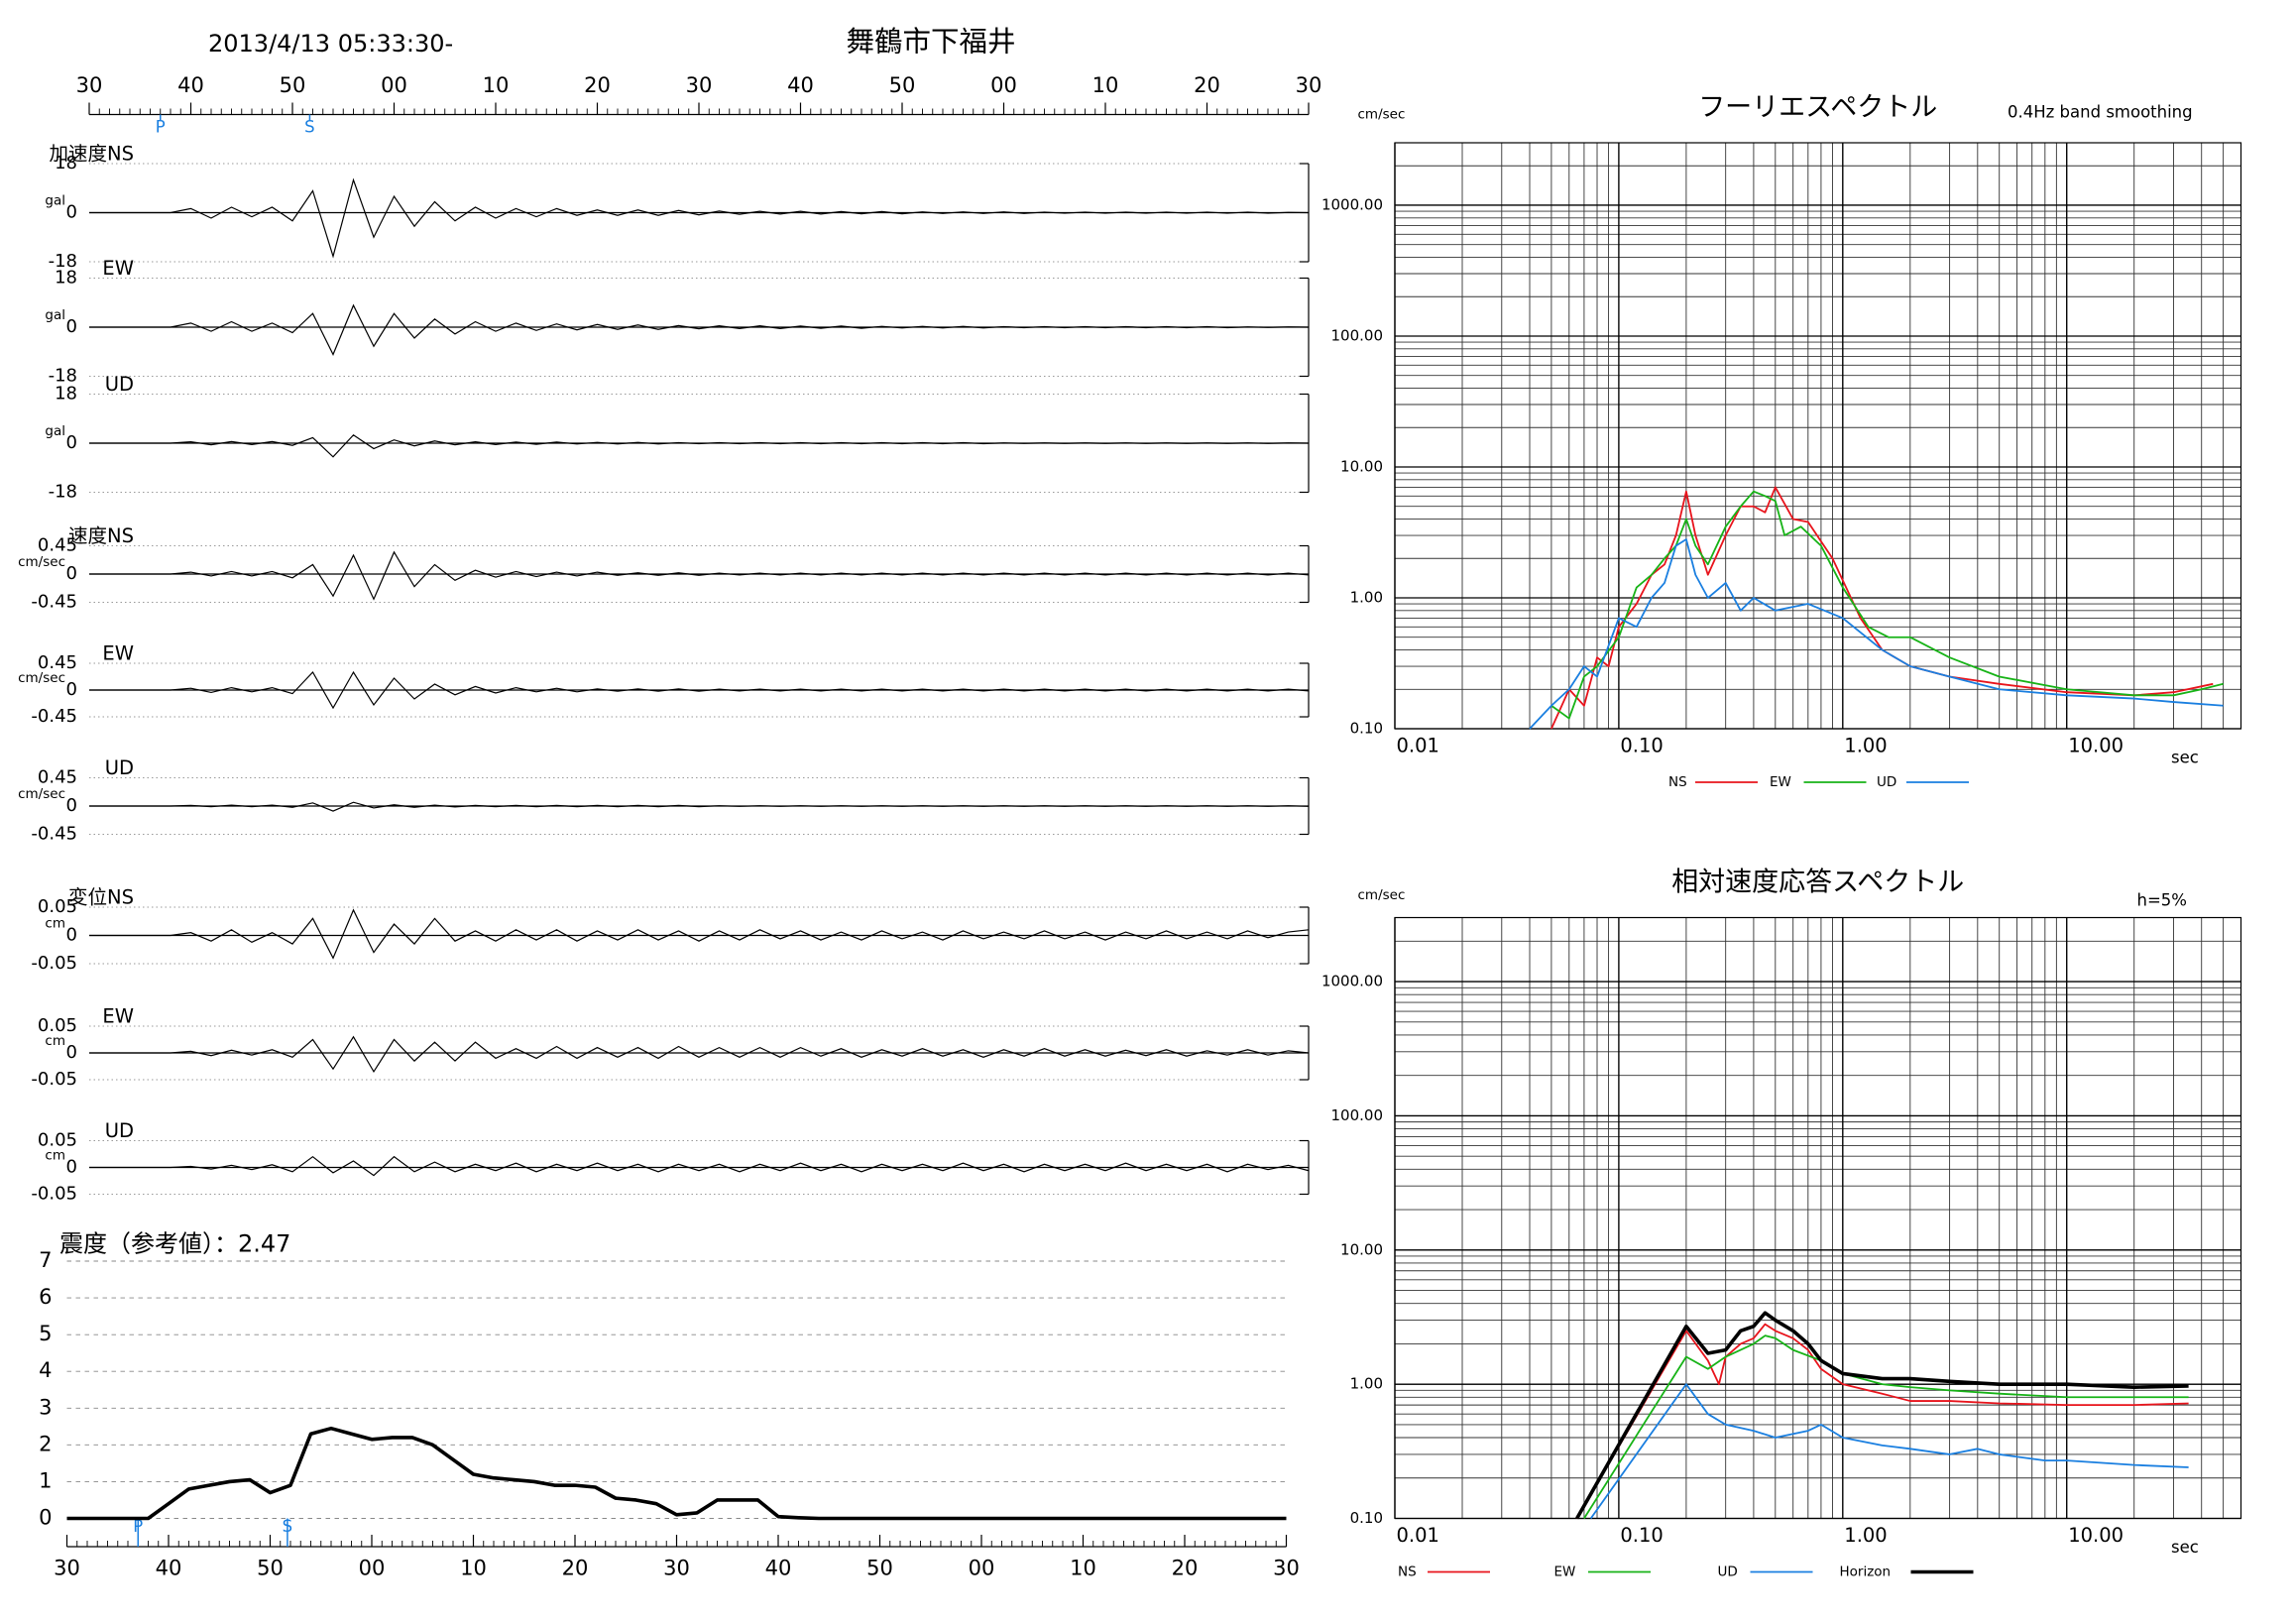 The height and width of the screenshot is (1623, 2296). I want to click on plot-frame, so click(1818, 436).